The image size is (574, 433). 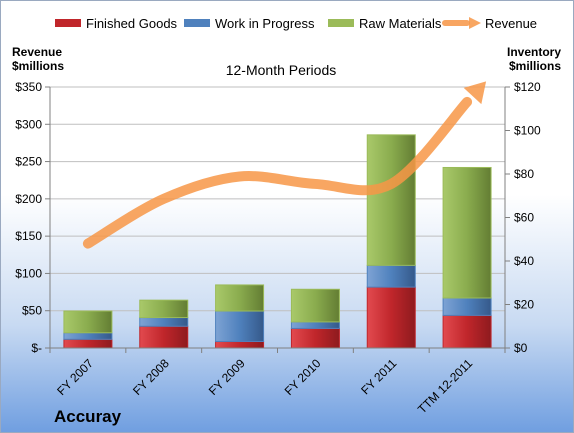 I want to click on legend-raw-materials-label: Raw Materials, so click(x=400, y=23).